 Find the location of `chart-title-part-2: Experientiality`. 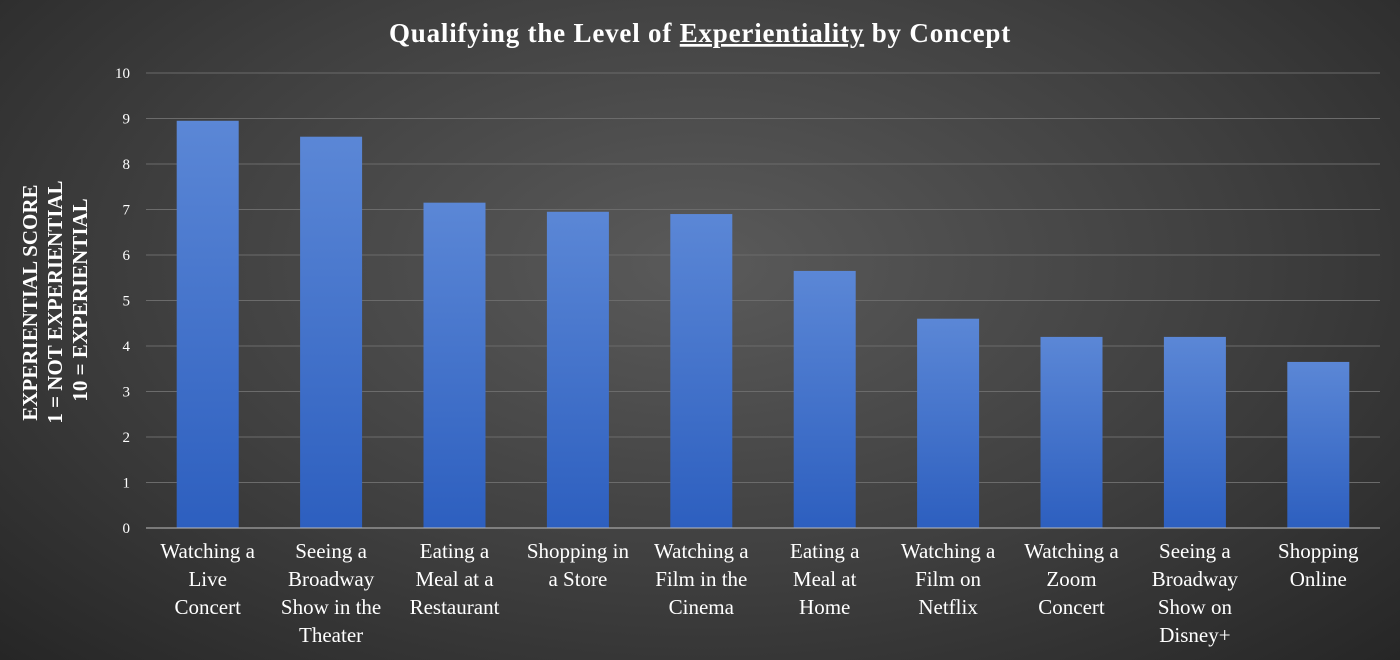

chart-title-part-2: Experientiality is located at coordinates (772, 33).